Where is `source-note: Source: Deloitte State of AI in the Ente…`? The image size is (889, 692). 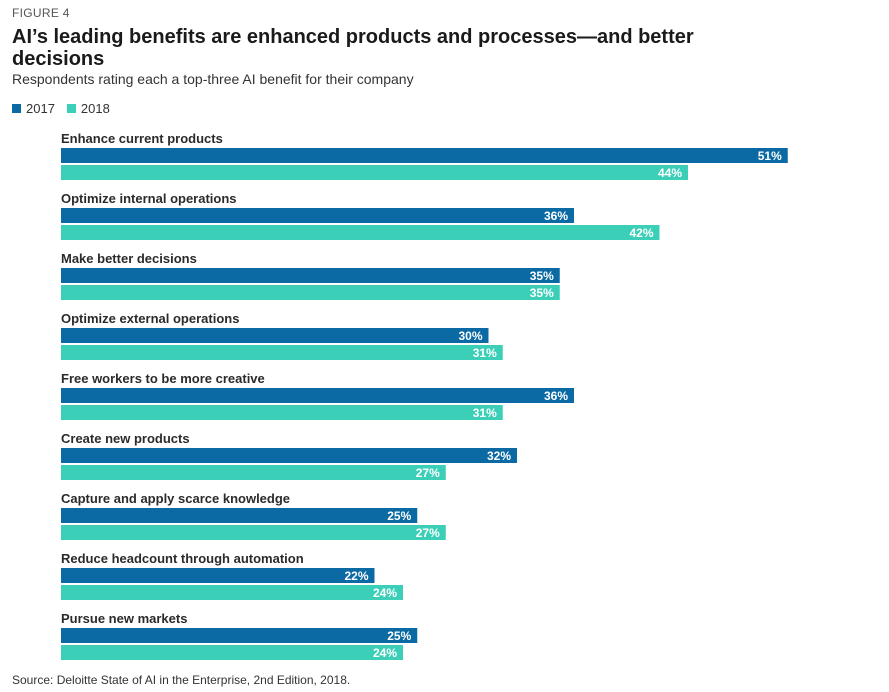
source-note: Source: Deloitte State of AI in the Ente… is located at coordinates (181, 680).